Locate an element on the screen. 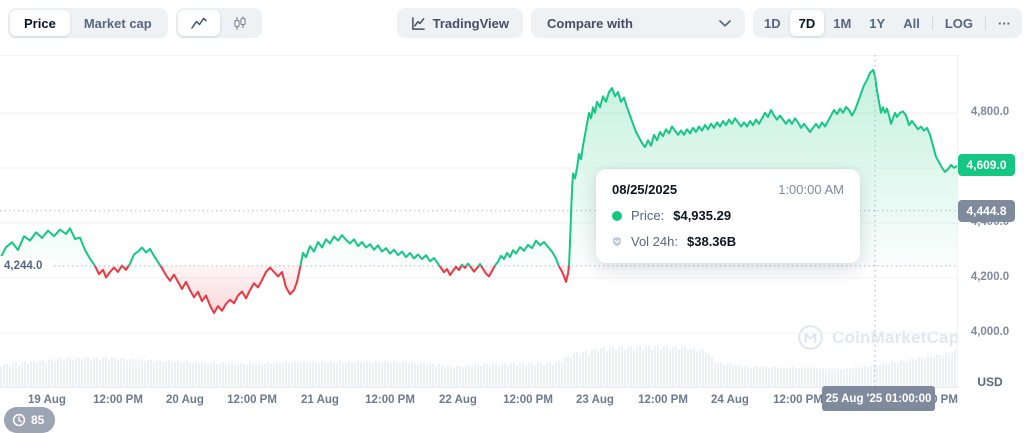  watermark: CoinMarketCap is located at coordinates (878, 337).